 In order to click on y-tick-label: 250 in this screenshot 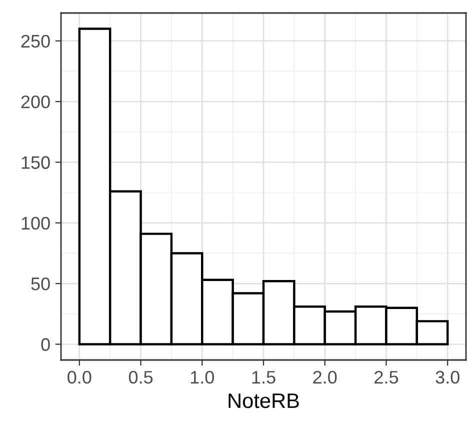, I will do `click(35, 41)`.